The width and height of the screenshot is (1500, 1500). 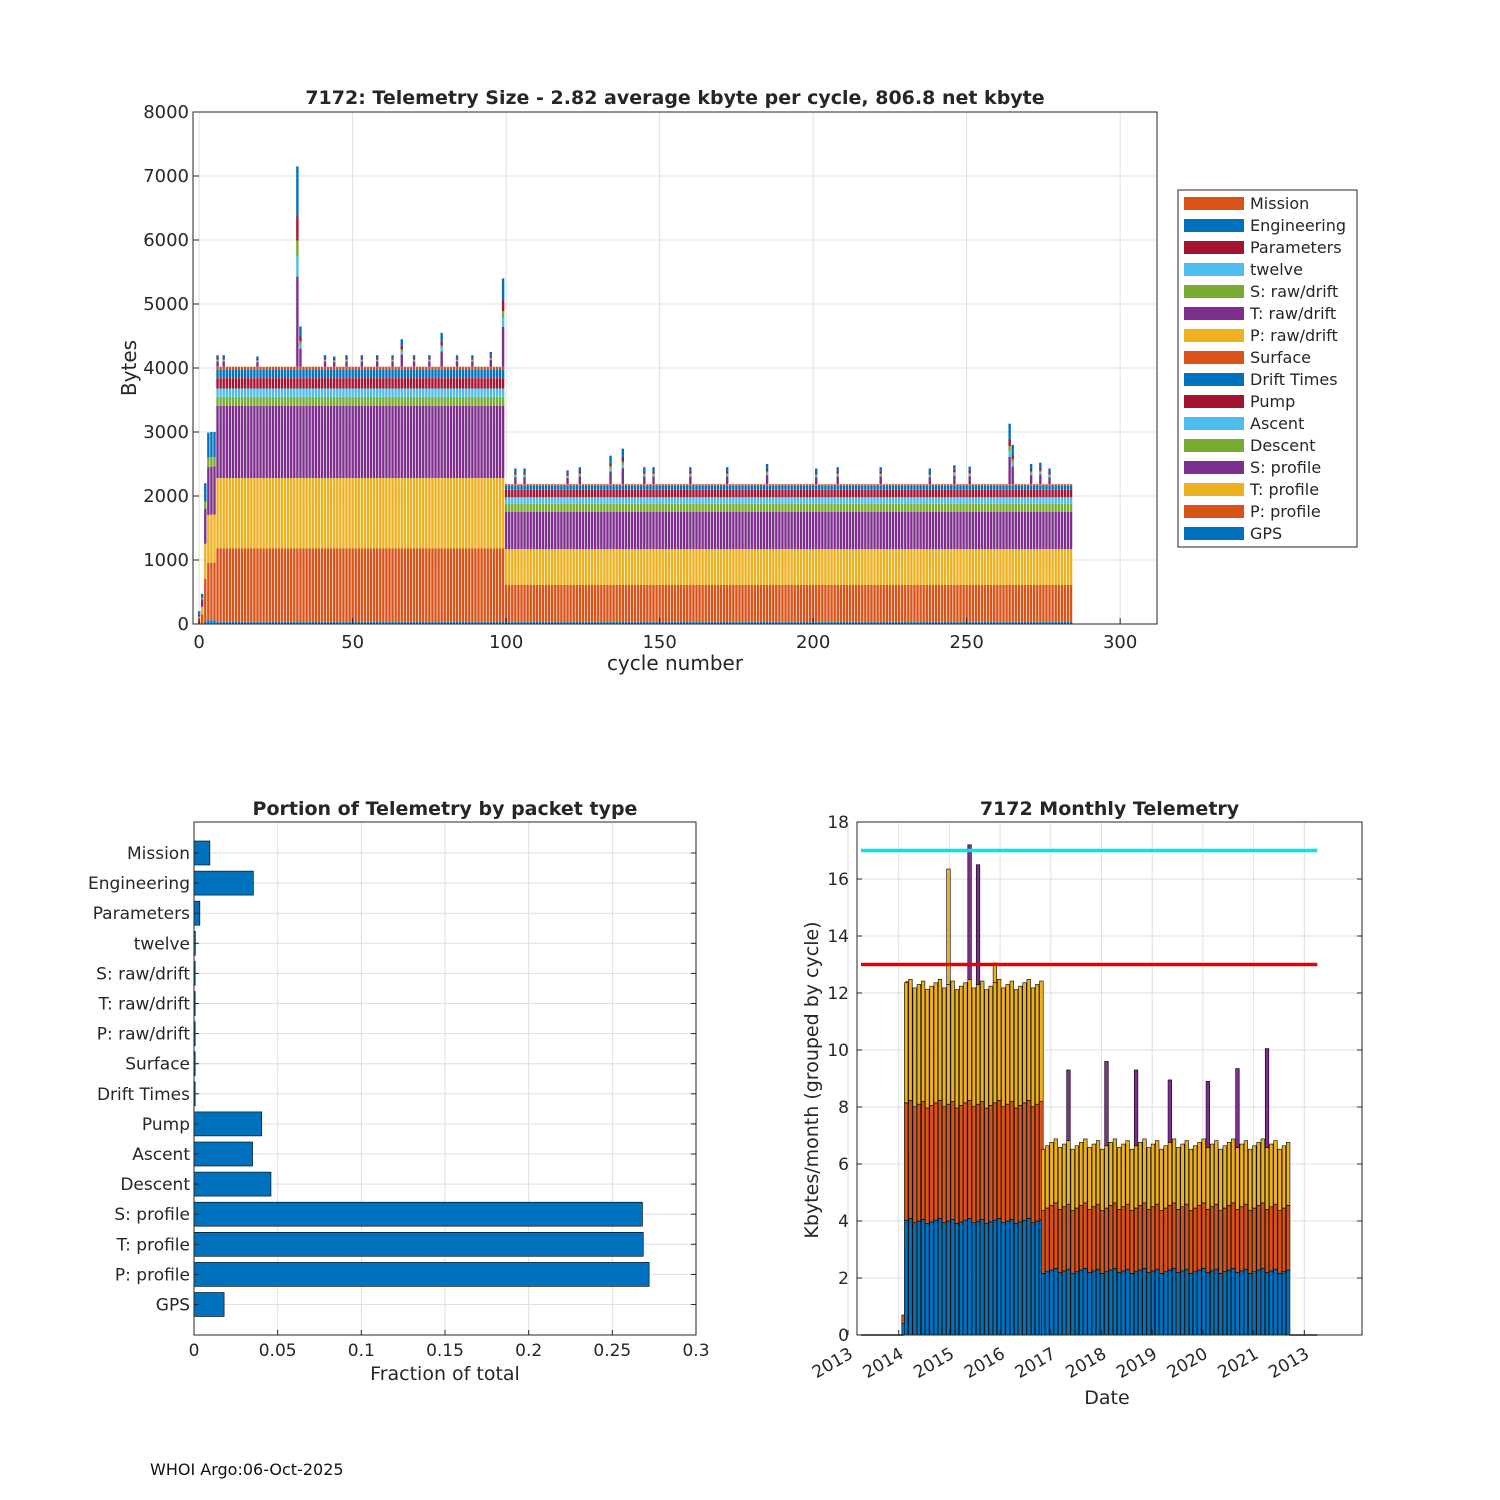 I want to click on x-tick-label: 200, so click(x=813, y=642).